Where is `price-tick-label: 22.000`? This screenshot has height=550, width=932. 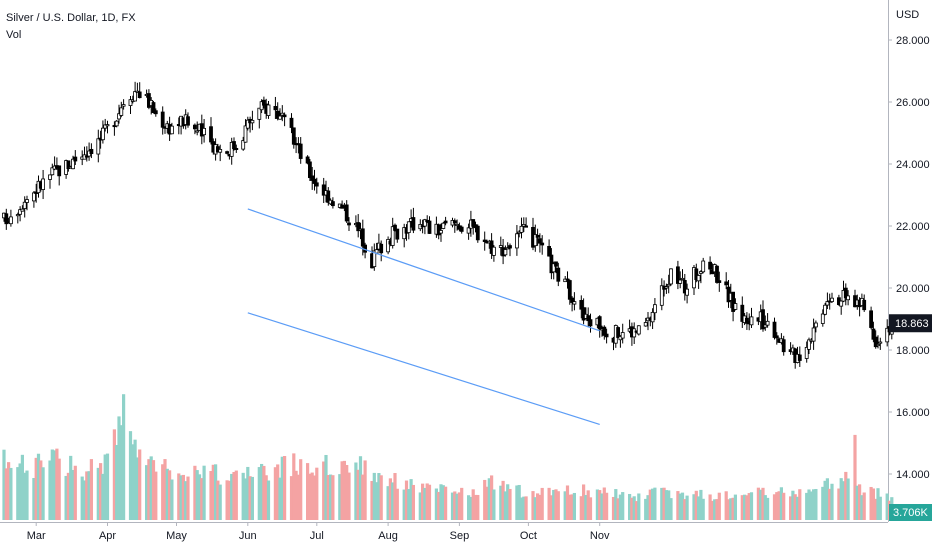
price-tick-label: 22.000 is located at coordinates (913, 227).